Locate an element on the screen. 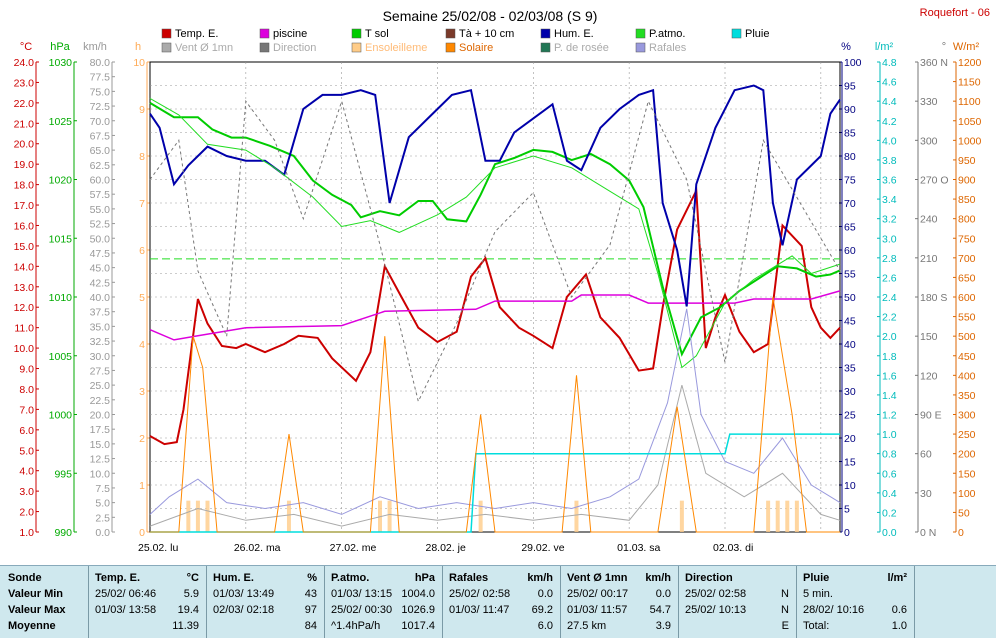 This screenshot has width=996, height=638. temp-tick-label: 6.0 is located at coordinates (26, 431).